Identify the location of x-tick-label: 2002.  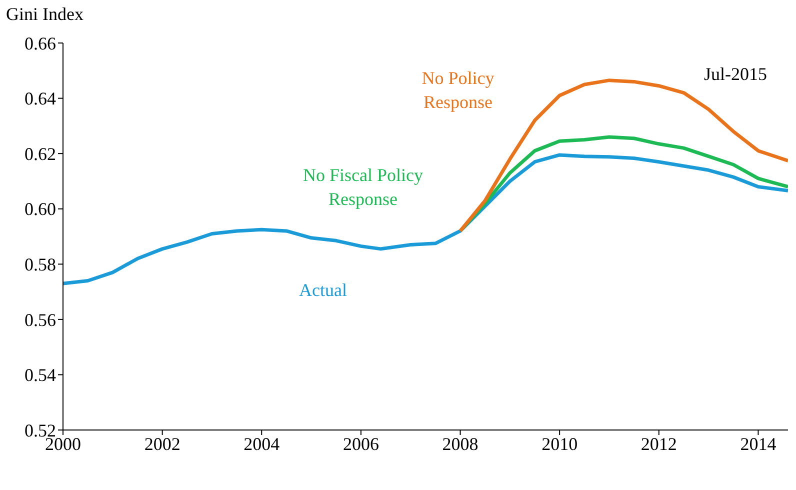
(162, 444).